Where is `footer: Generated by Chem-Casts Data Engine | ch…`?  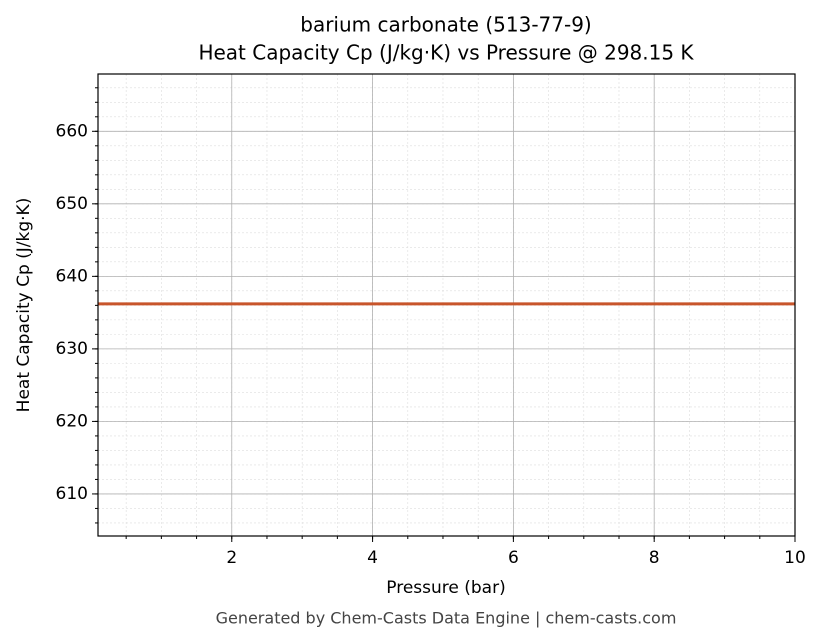 footer: Generated by Chem-Casts Data Engine | ch… is located at coordinates (446, 618).